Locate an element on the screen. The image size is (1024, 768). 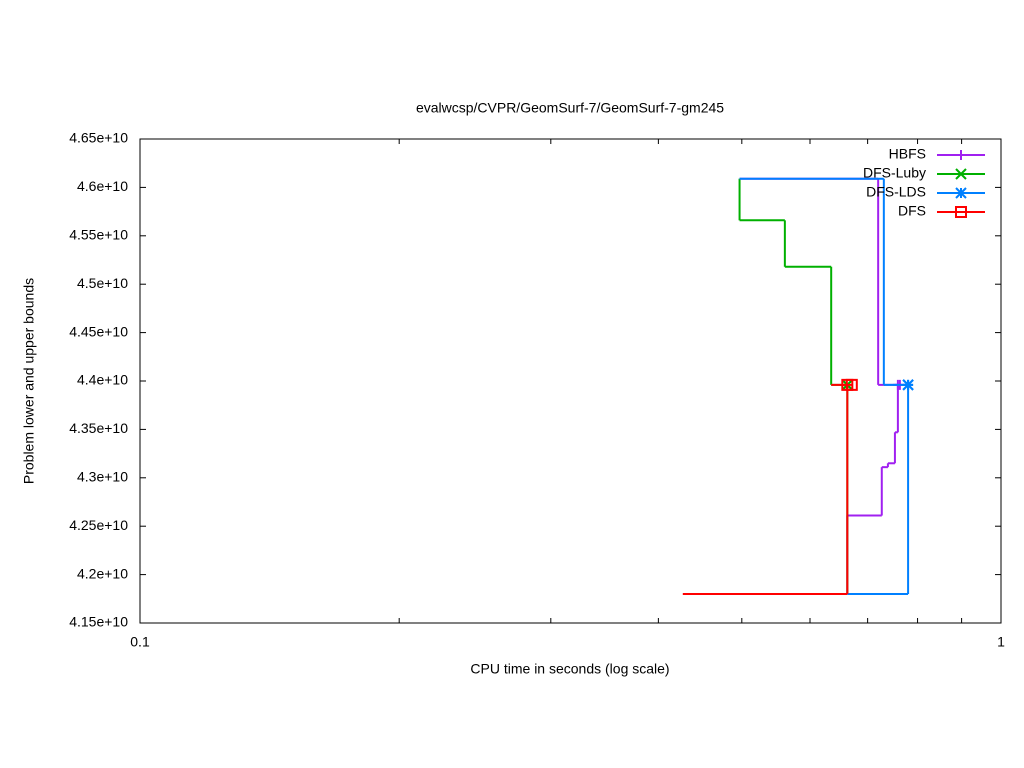
legend-label: DFS-Luby is located at coordinates (894, 173).